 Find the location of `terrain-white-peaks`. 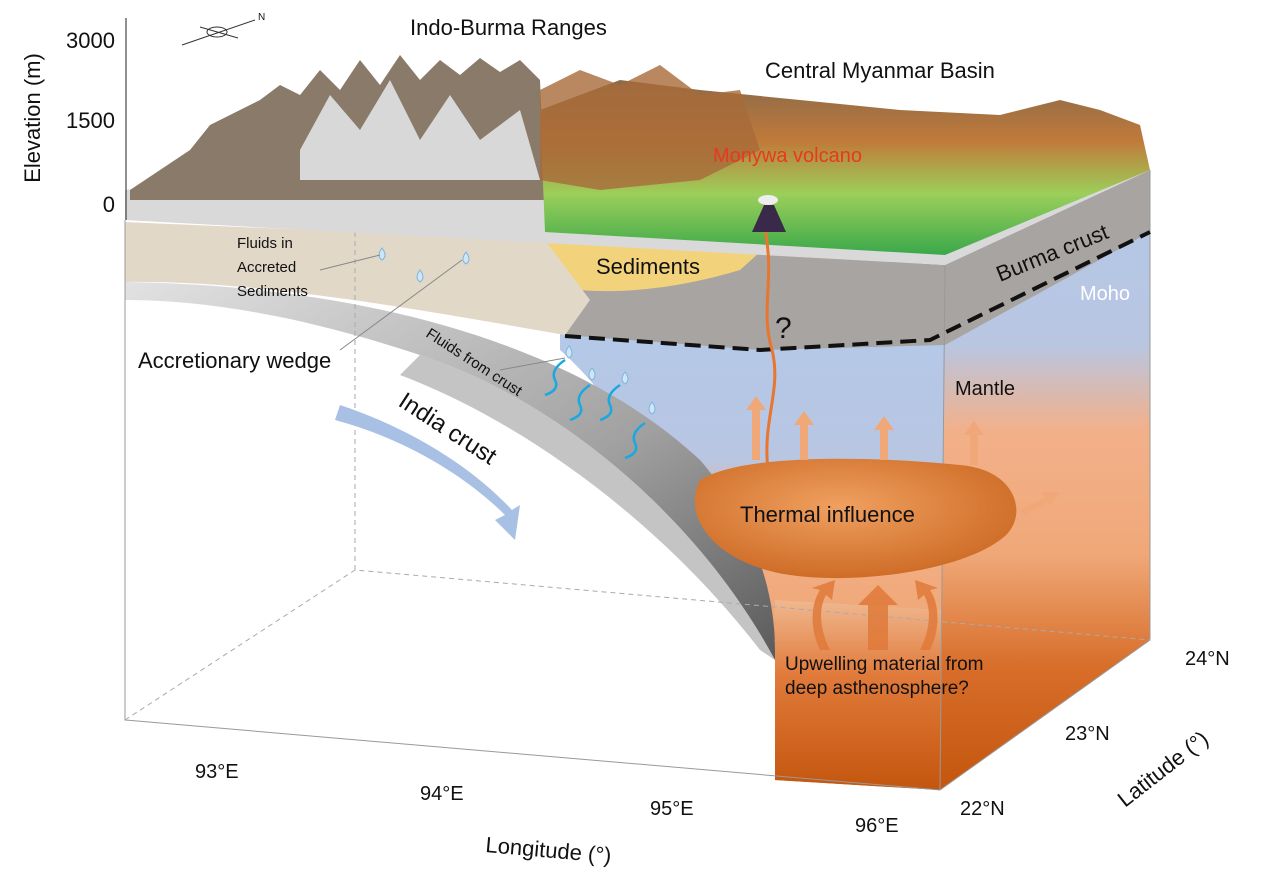

terrain-white-peaks is located at coordinates (420, 130).